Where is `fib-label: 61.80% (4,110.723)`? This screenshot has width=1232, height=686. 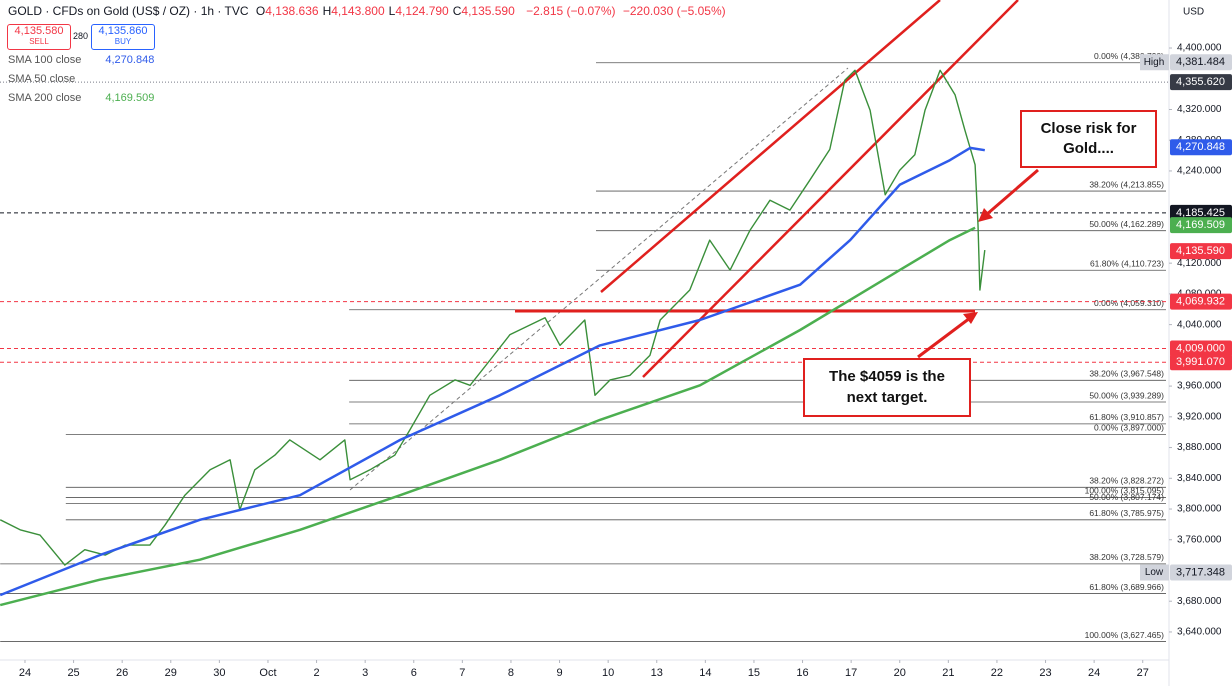
fib-label: 61.80% (4,110.723) is located at coordinates (1127, 264).